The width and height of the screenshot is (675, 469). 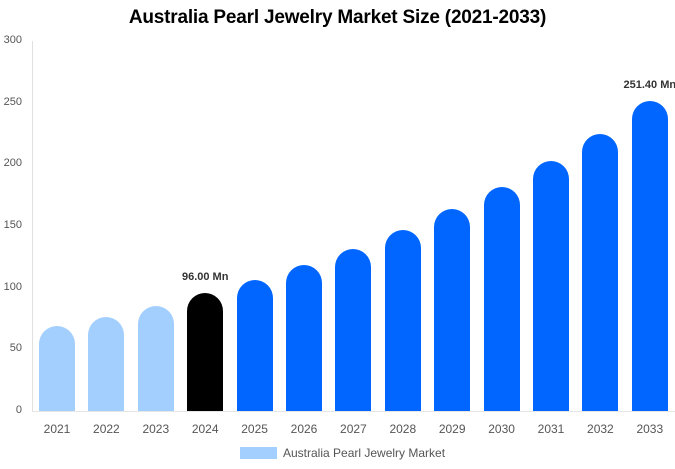 I want to click on y-tick-label: 50, so click(x=15, y=348).